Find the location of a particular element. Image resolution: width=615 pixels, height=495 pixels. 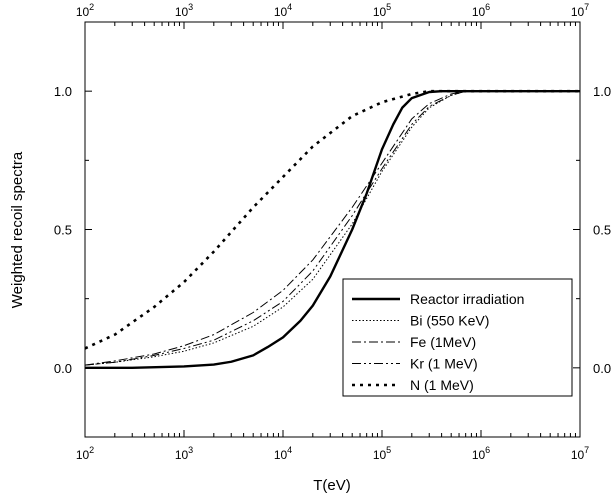

x-tick-label: 10⁶ is located at coordinates (481, 453).